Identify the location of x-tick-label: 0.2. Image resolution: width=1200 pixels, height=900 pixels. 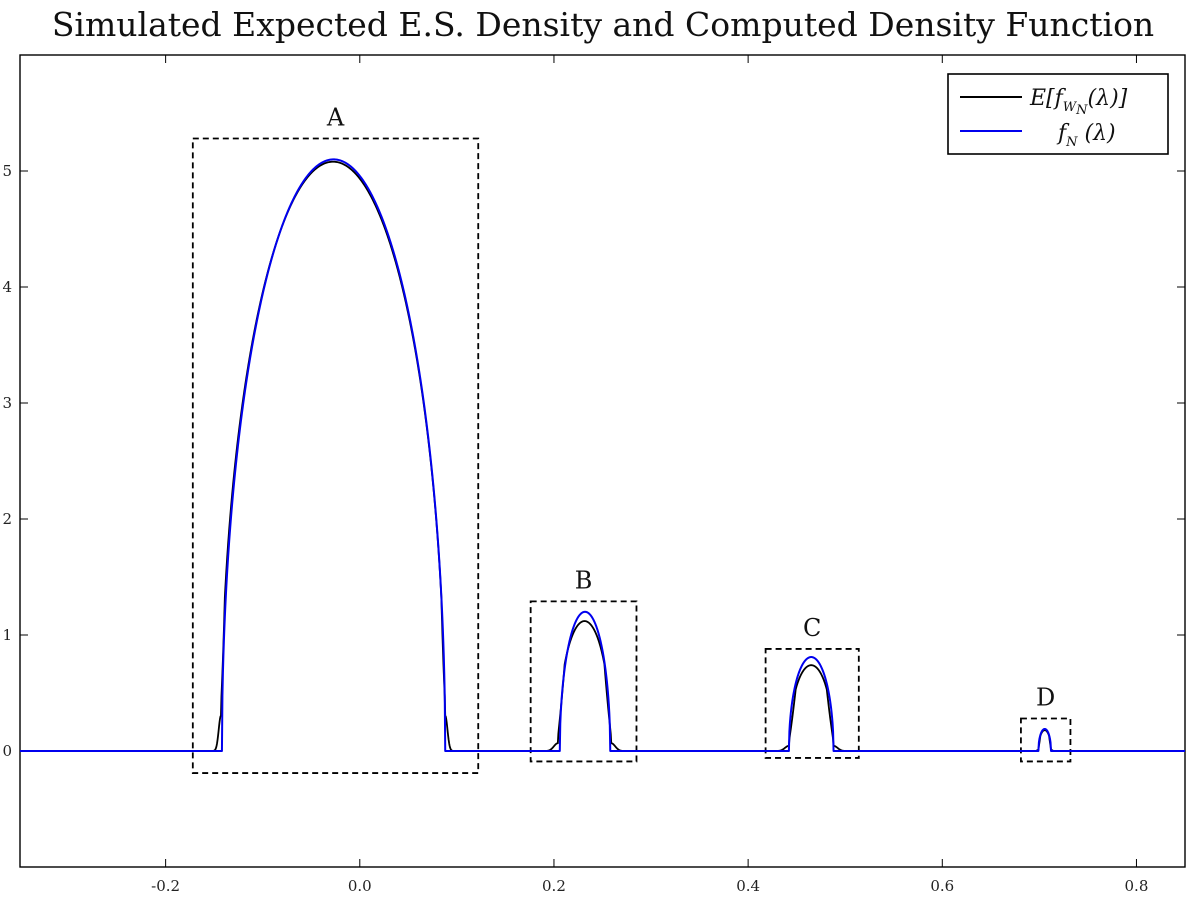
(554, 886).